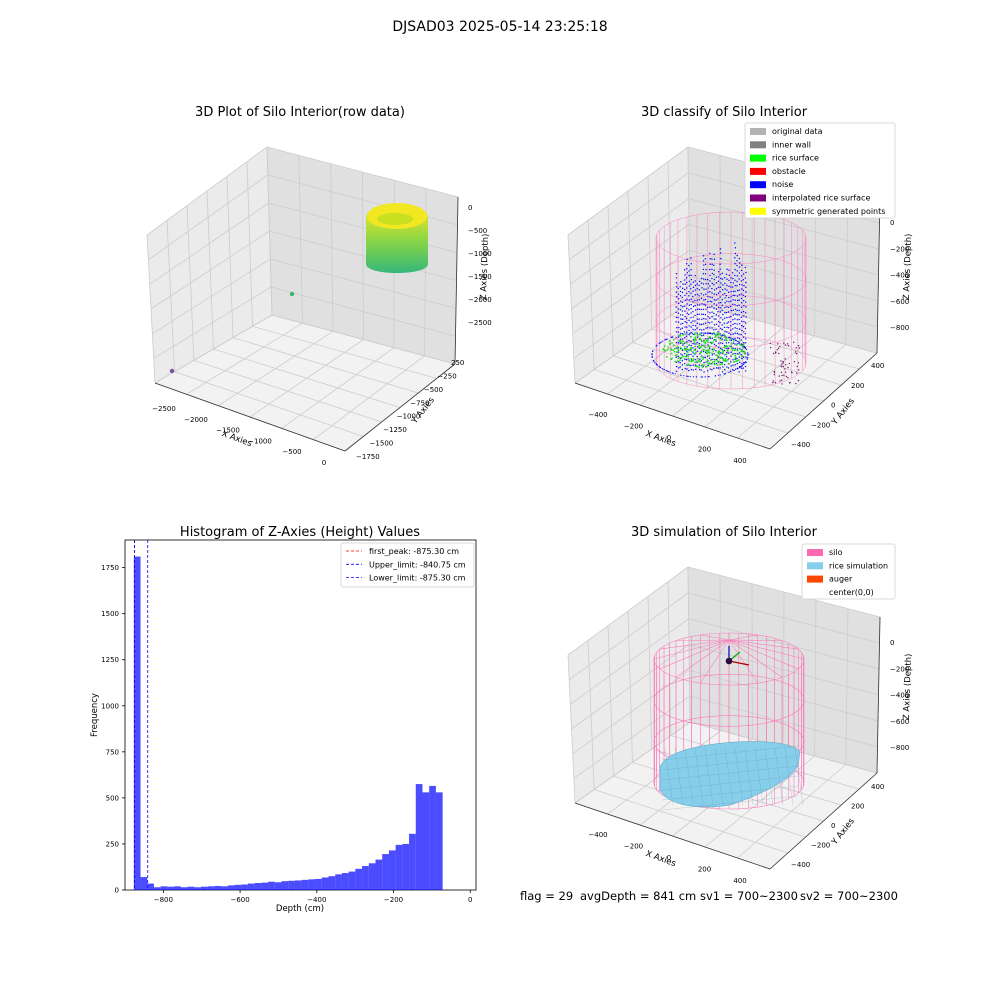 The width and height of the screenshot is (1000, 1000). I want to click on legend-swatch, so click(758, 198).